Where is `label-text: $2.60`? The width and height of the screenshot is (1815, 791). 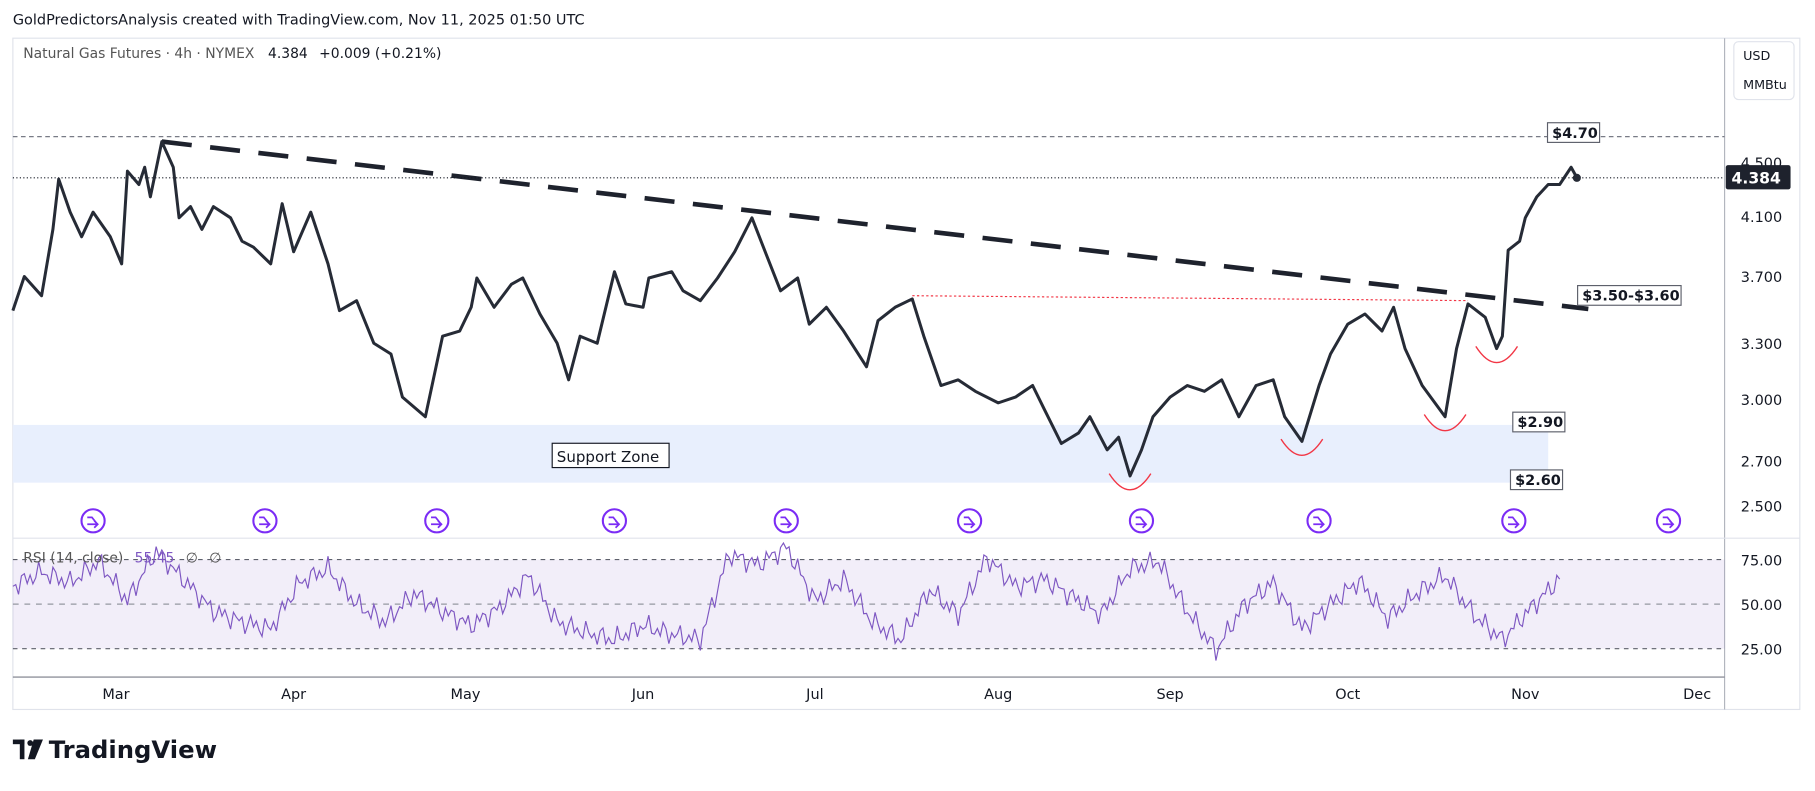 label-text: $2.60 is located at coordinates (1538, 481).